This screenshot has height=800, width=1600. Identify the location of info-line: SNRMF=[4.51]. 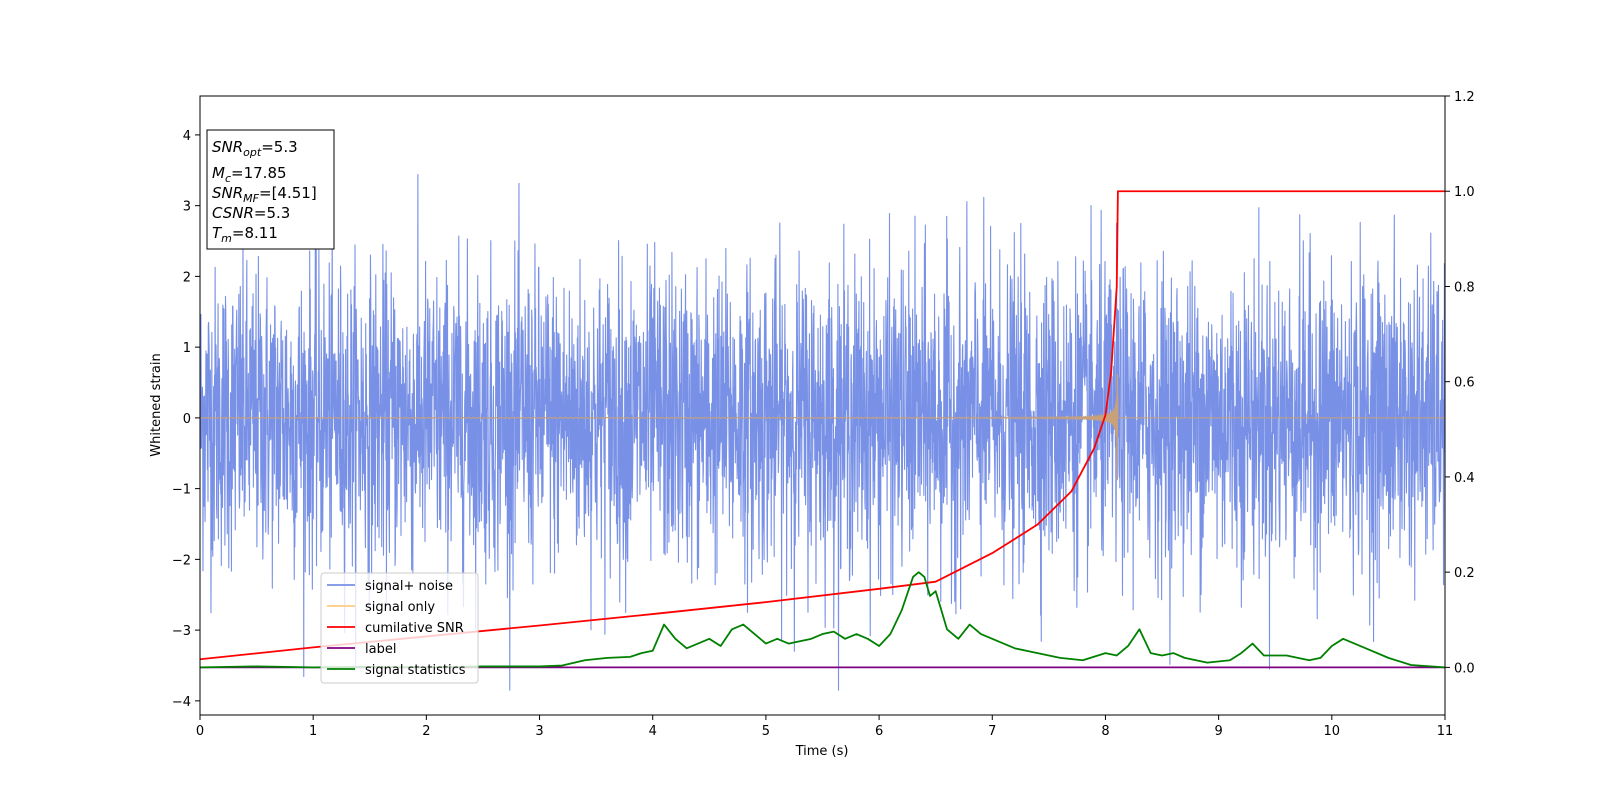
(264, 194).